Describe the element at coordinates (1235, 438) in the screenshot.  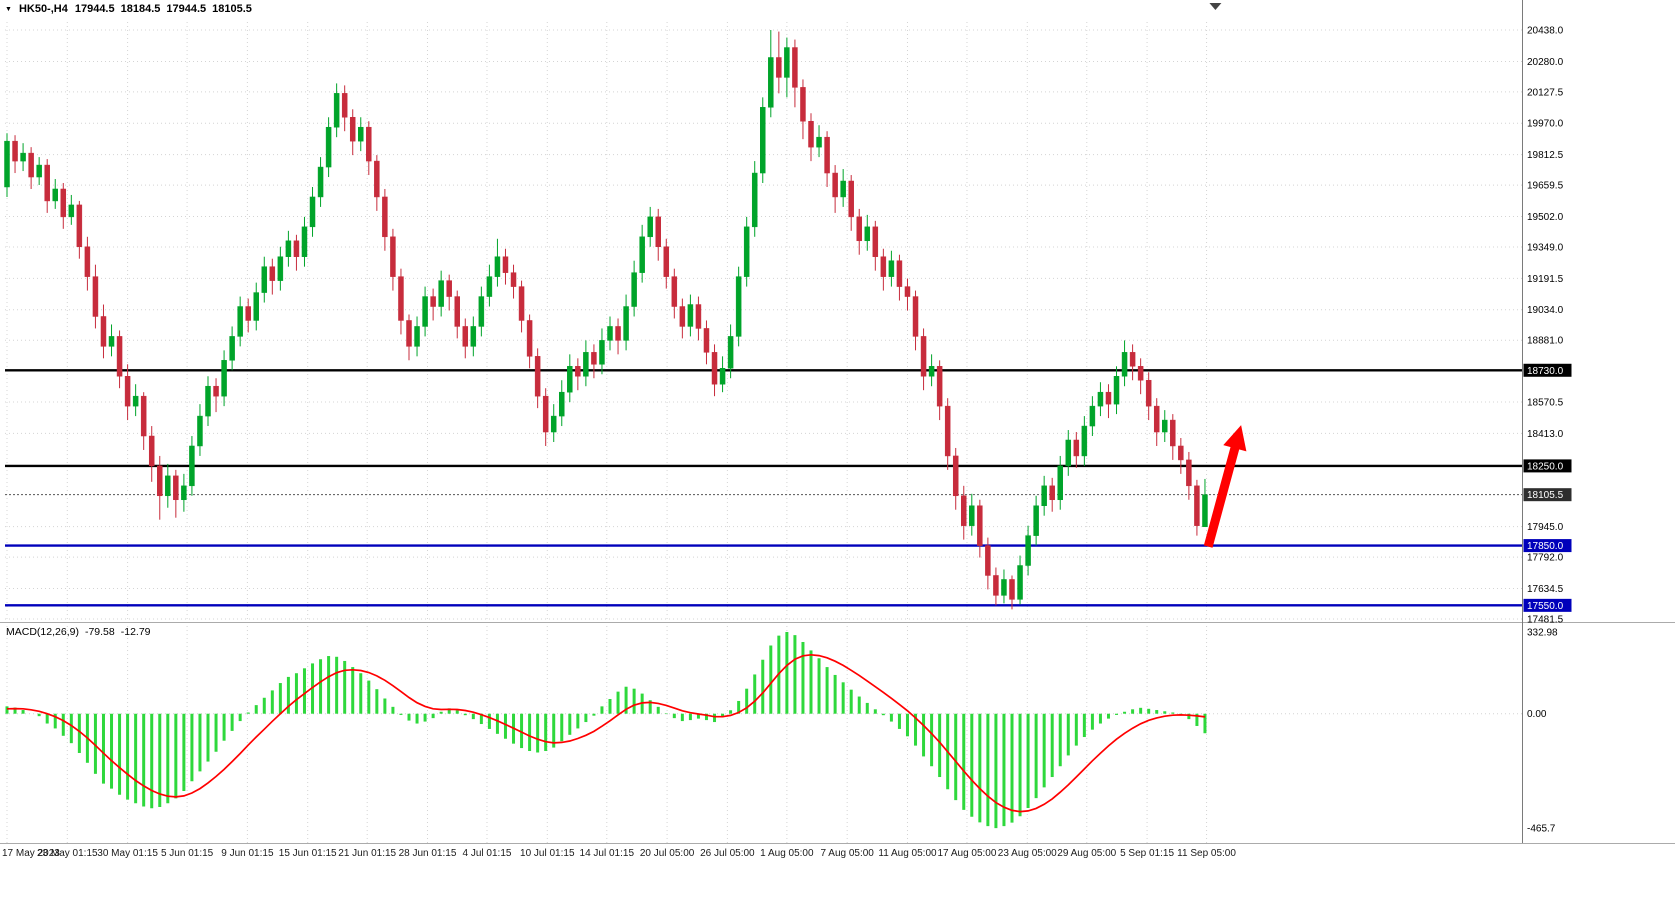
I see `trend-arrow-head` at that location.